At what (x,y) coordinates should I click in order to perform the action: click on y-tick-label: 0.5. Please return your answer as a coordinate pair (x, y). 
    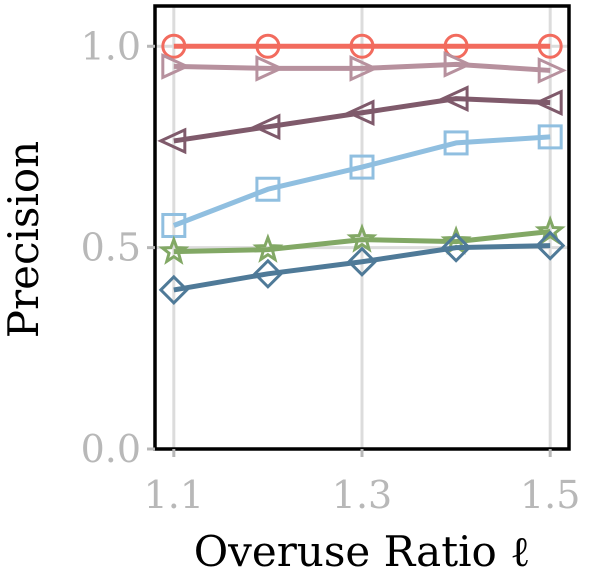
    Looking at the image, I should click on (111, 248).